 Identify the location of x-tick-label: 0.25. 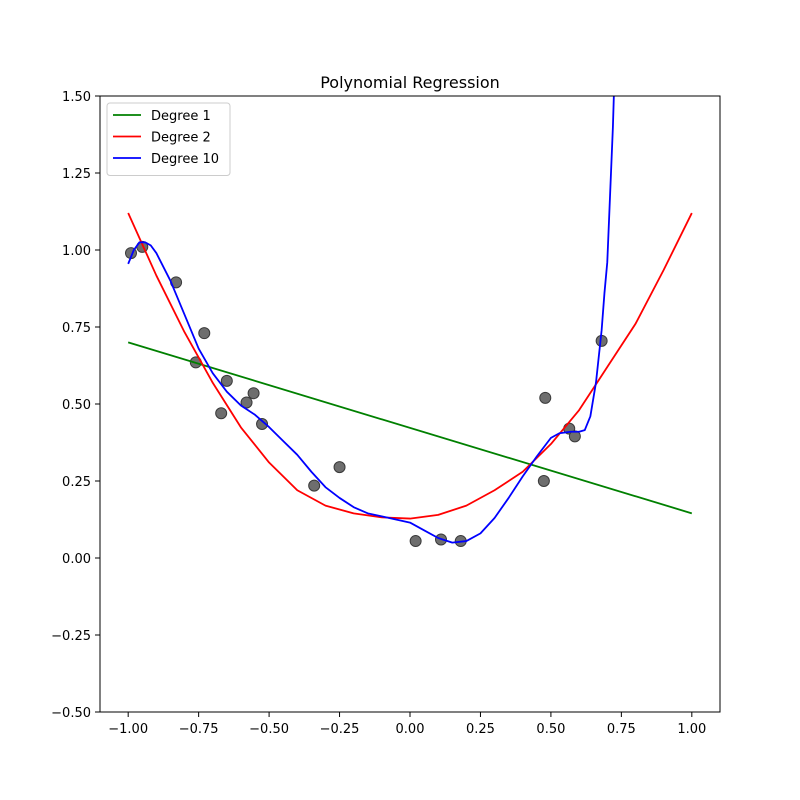
(480, 729).